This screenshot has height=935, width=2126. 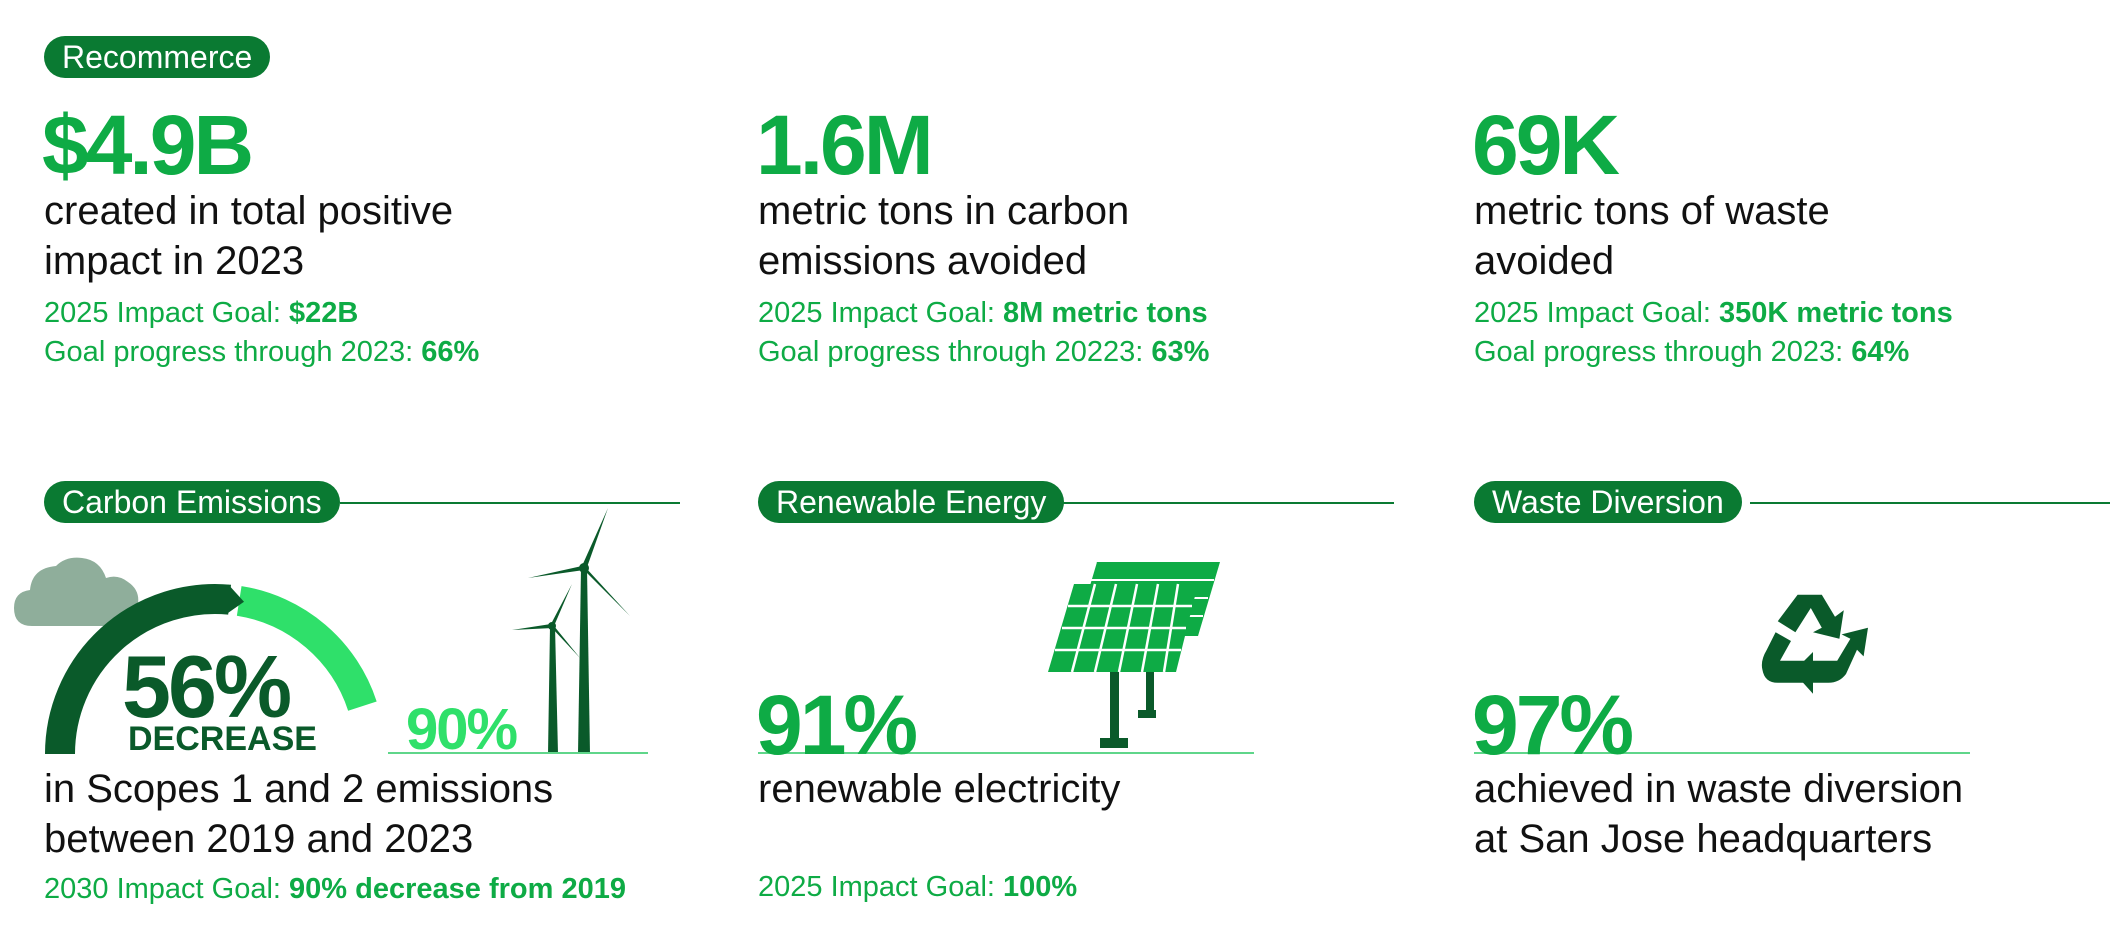 I want to click on stat-desc-line1: created in total positive, so click(x=249, y=211).